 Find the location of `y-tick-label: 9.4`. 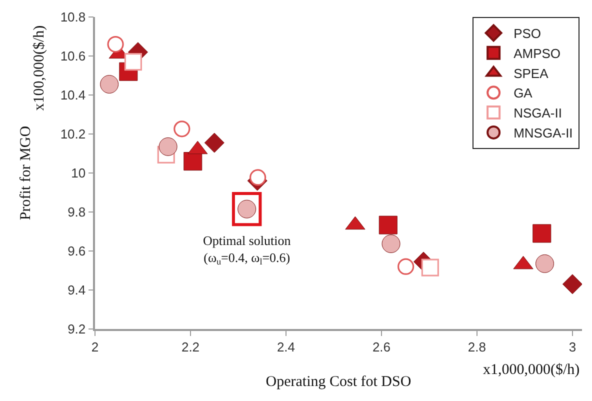

y-tick-label: 9.4 is located at coordinates (77, 290).